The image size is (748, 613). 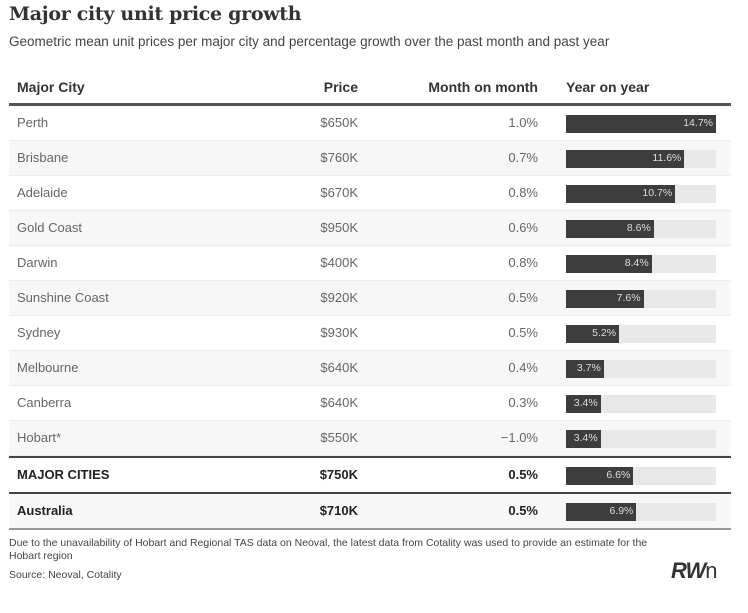 I want to click on price-value: $650K, so click(x=339, y=122).